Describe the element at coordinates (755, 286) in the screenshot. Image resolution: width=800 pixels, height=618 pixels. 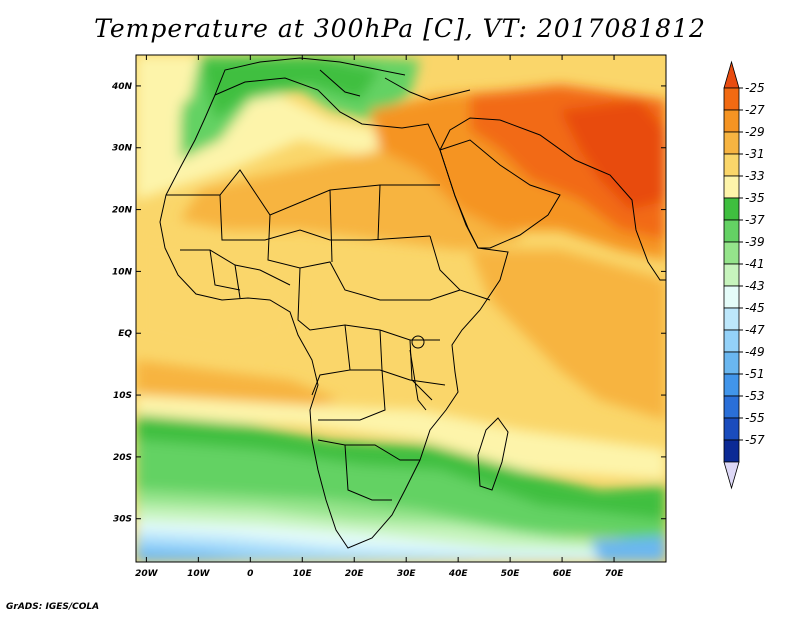
I see `colorbar-label: -43` at that location.